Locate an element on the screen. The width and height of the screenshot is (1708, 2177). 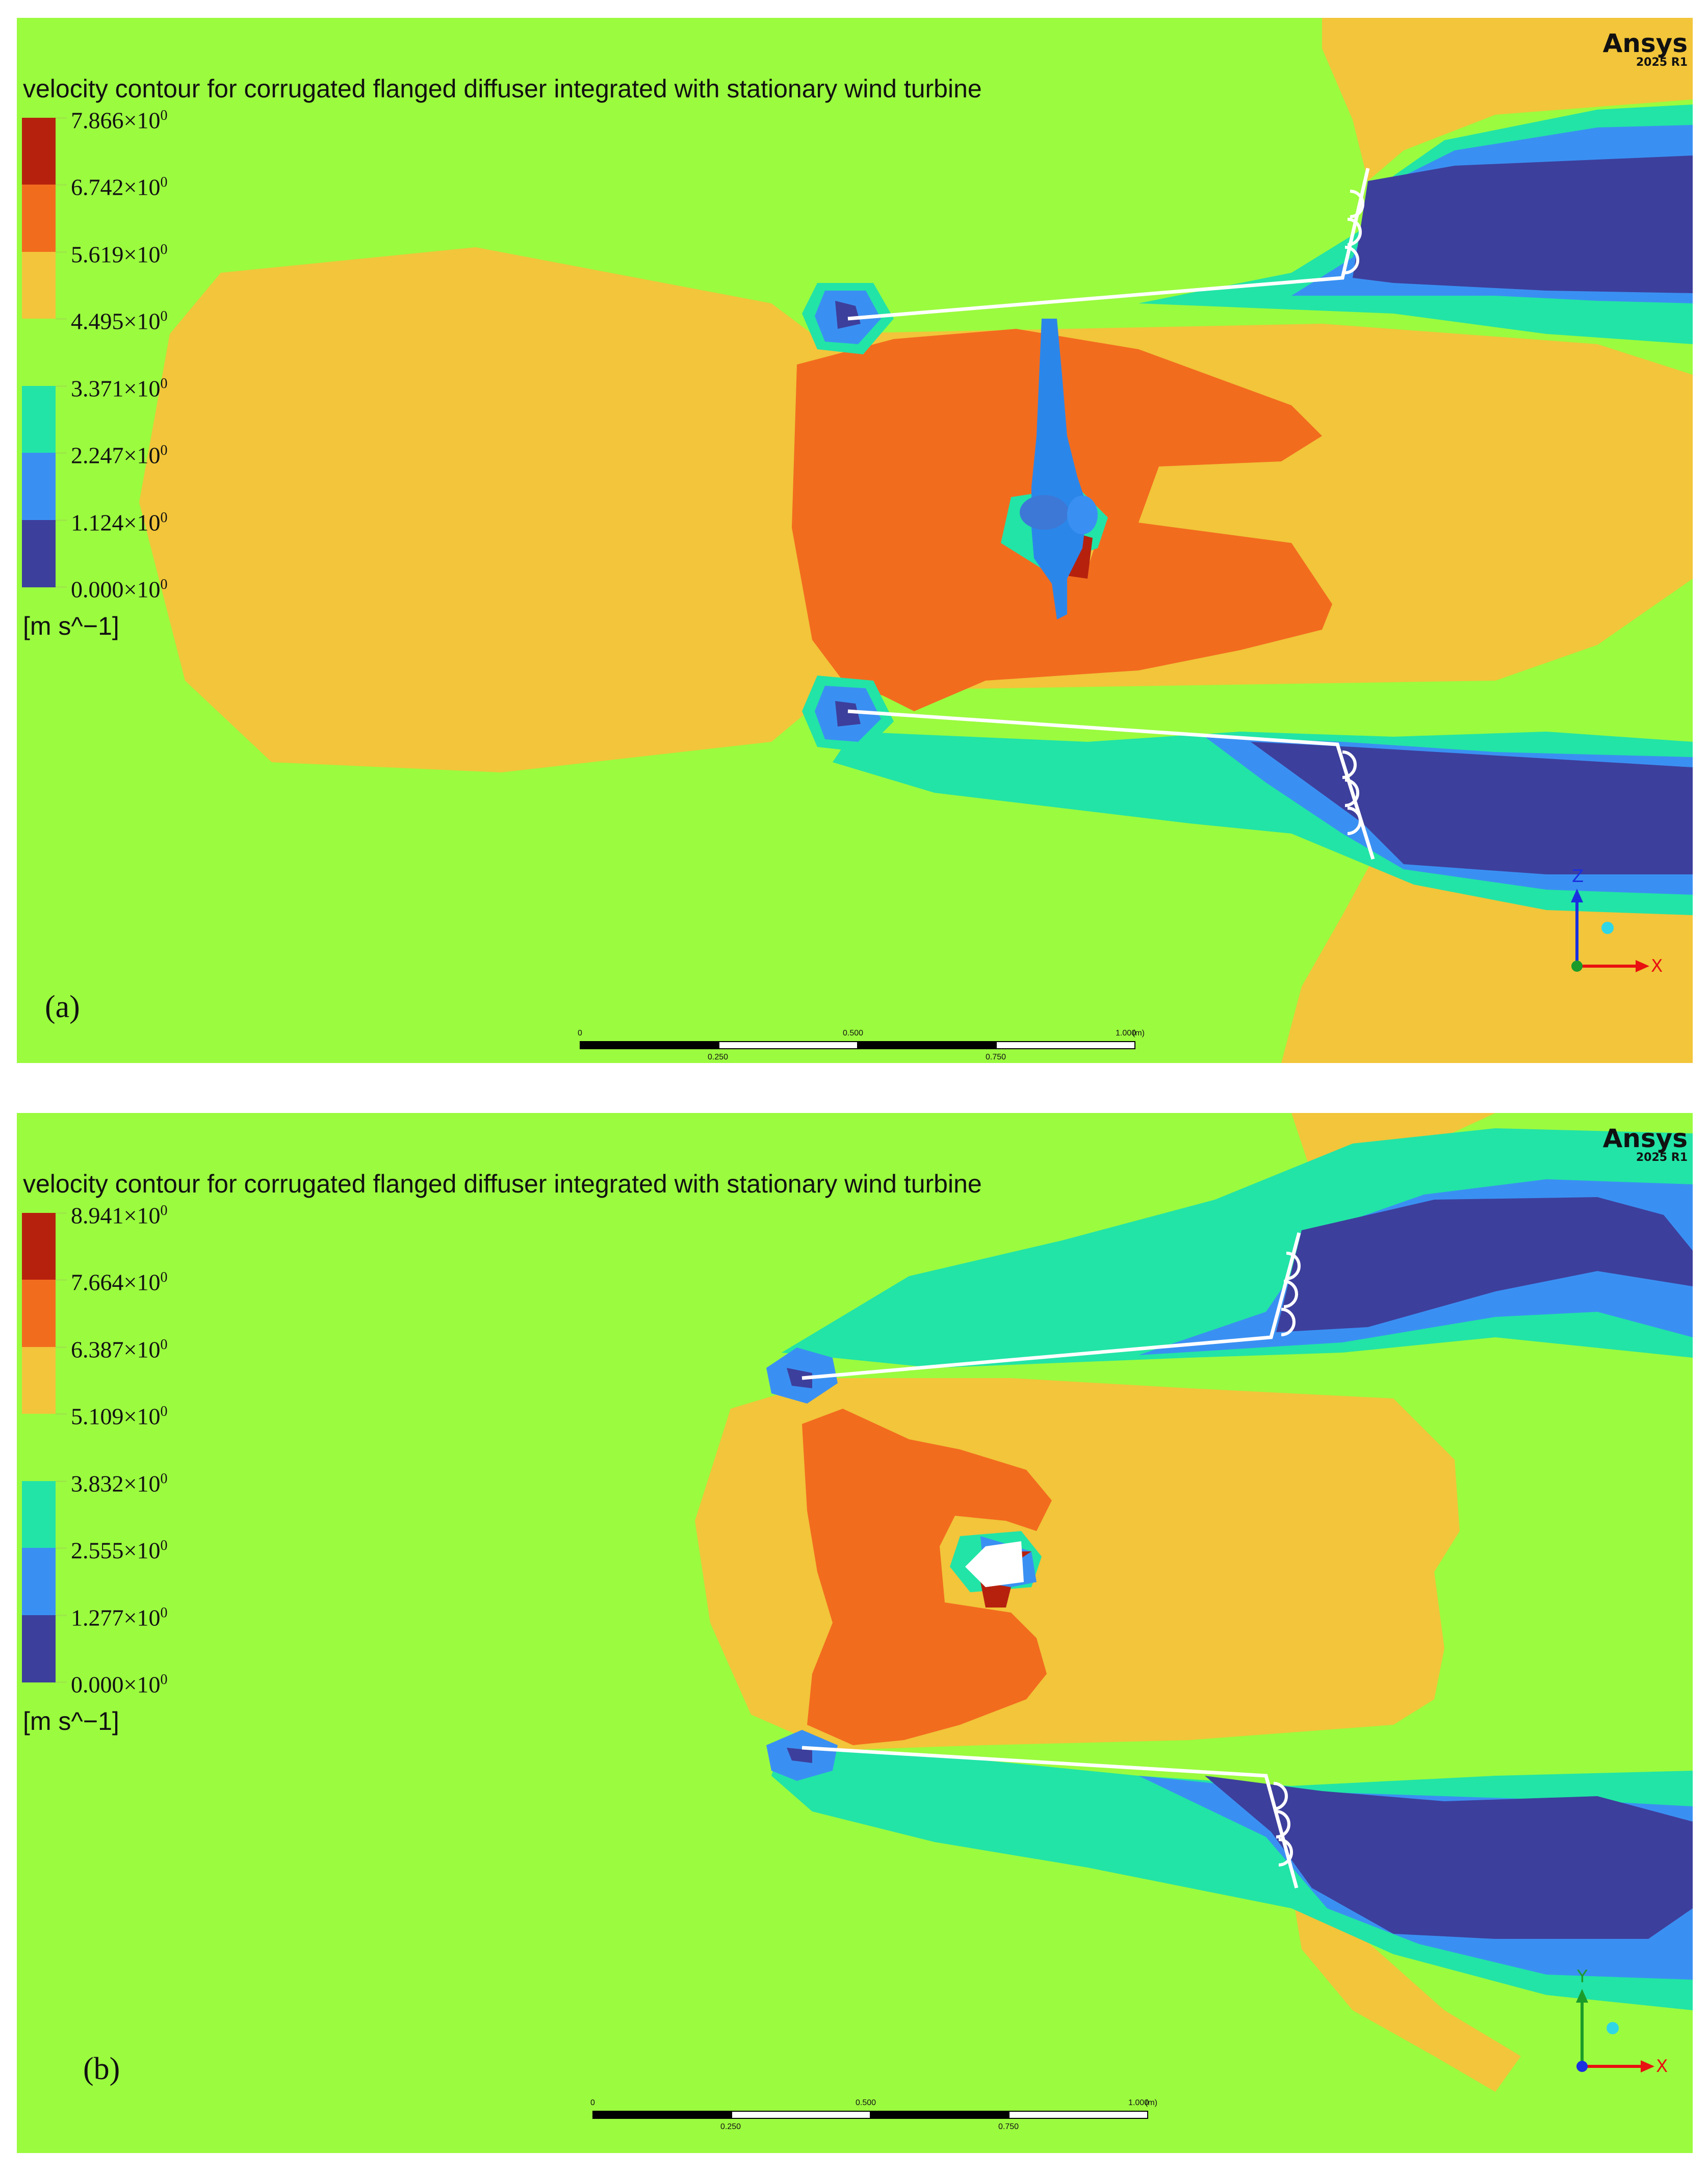
panel-label: (b) is located at coordinates (101, 2069).